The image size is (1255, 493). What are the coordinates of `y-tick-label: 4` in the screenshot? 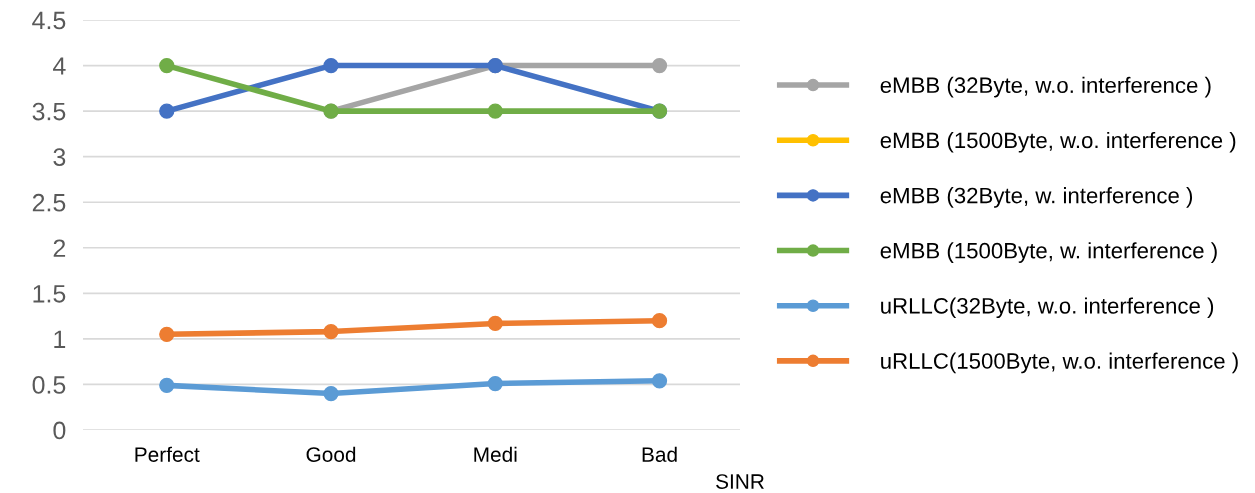 It's located at (59, 66).